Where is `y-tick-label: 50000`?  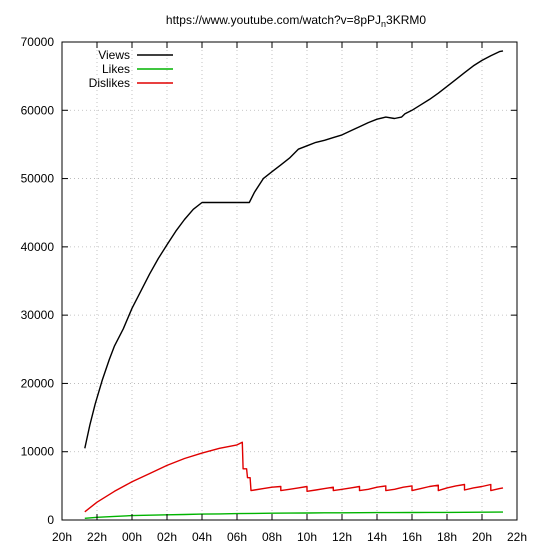
y-tick-label: 50000 is located at coordinates (38, 179).